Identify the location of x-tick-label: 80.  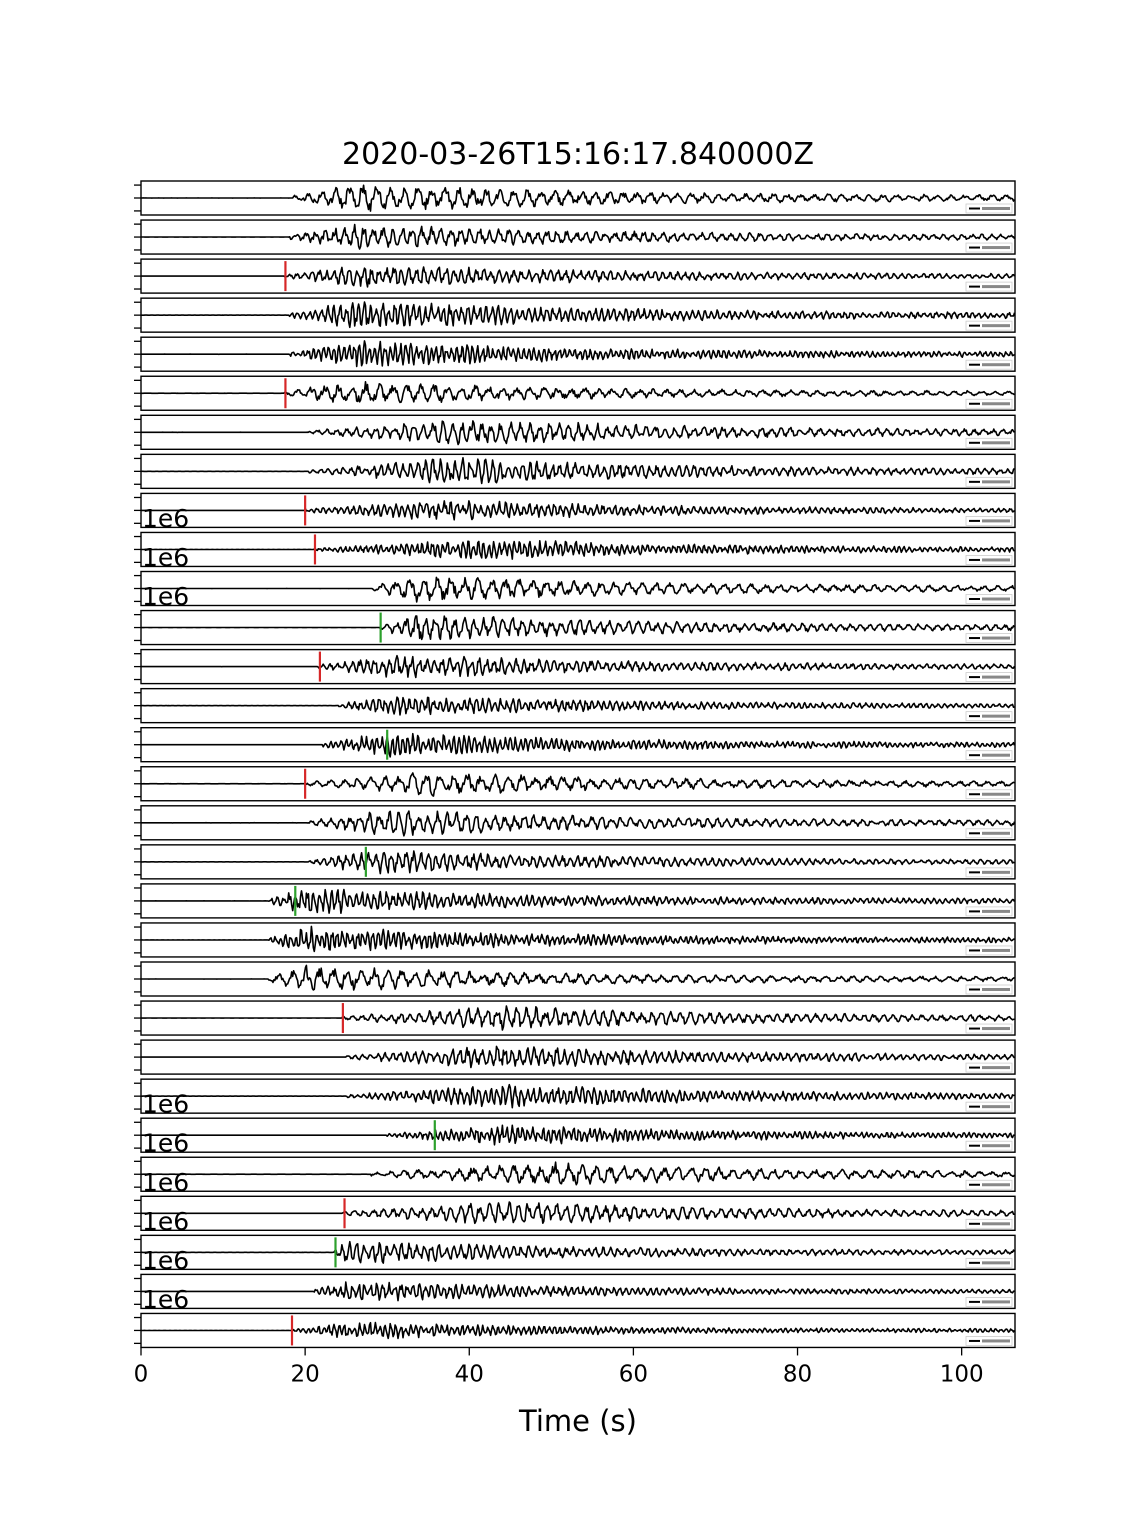
(797, 1374).